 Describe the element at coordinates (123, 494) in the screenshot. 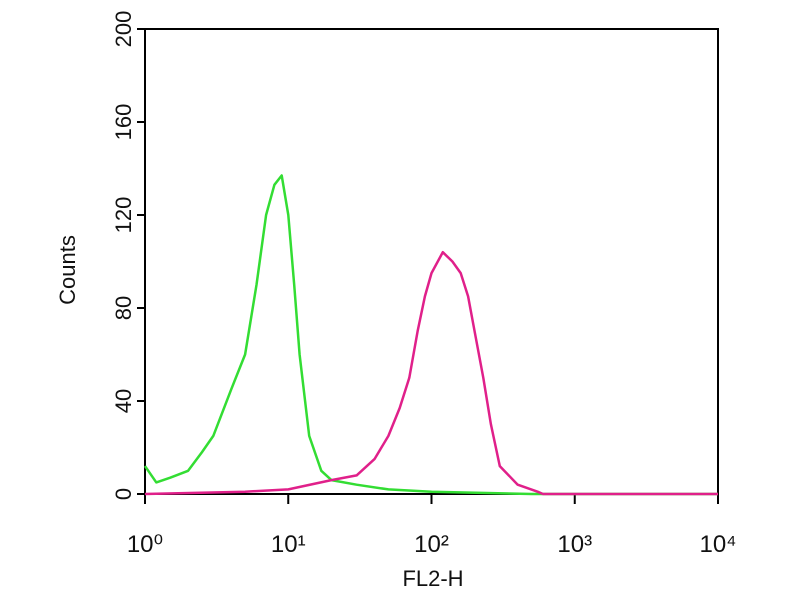

I see `y-tick-label: 0` at that location.